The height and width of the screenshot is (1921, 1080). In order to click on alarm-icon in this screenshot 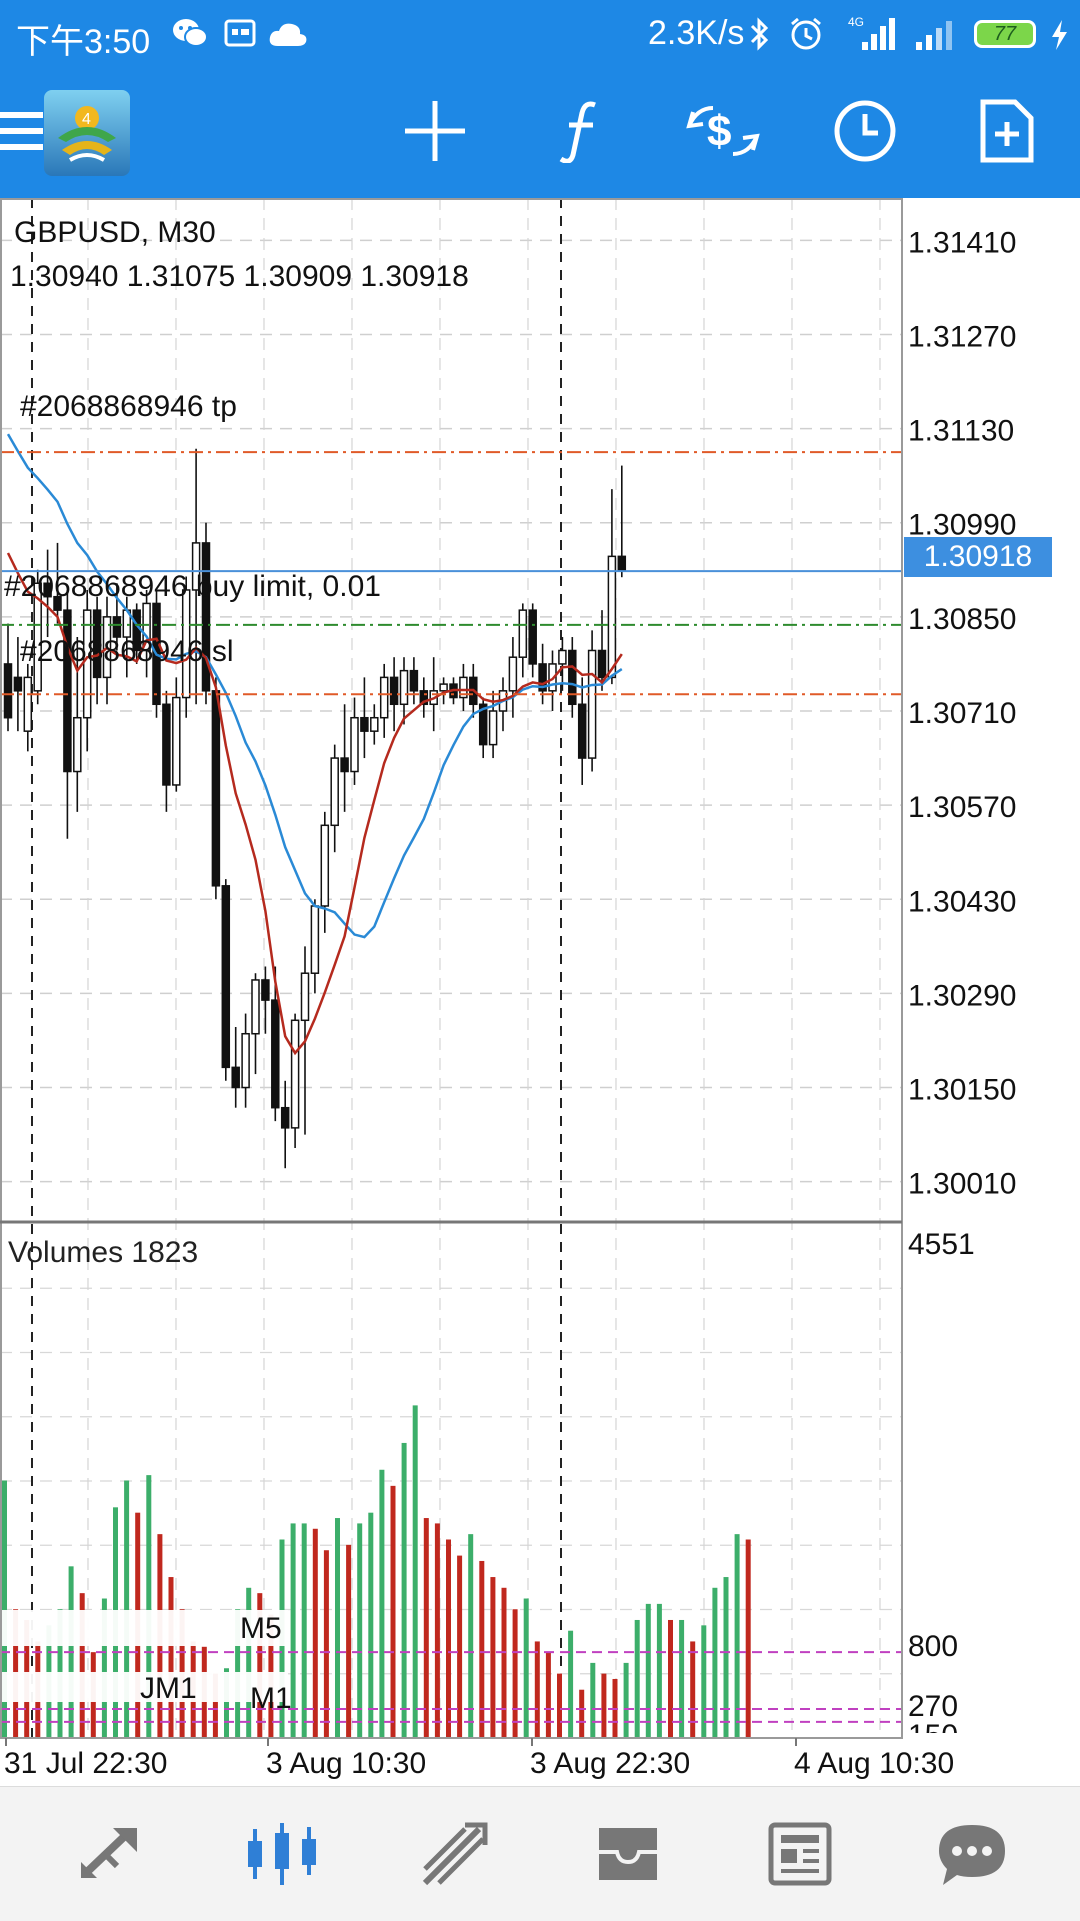, I will do `click(806, 36)`.